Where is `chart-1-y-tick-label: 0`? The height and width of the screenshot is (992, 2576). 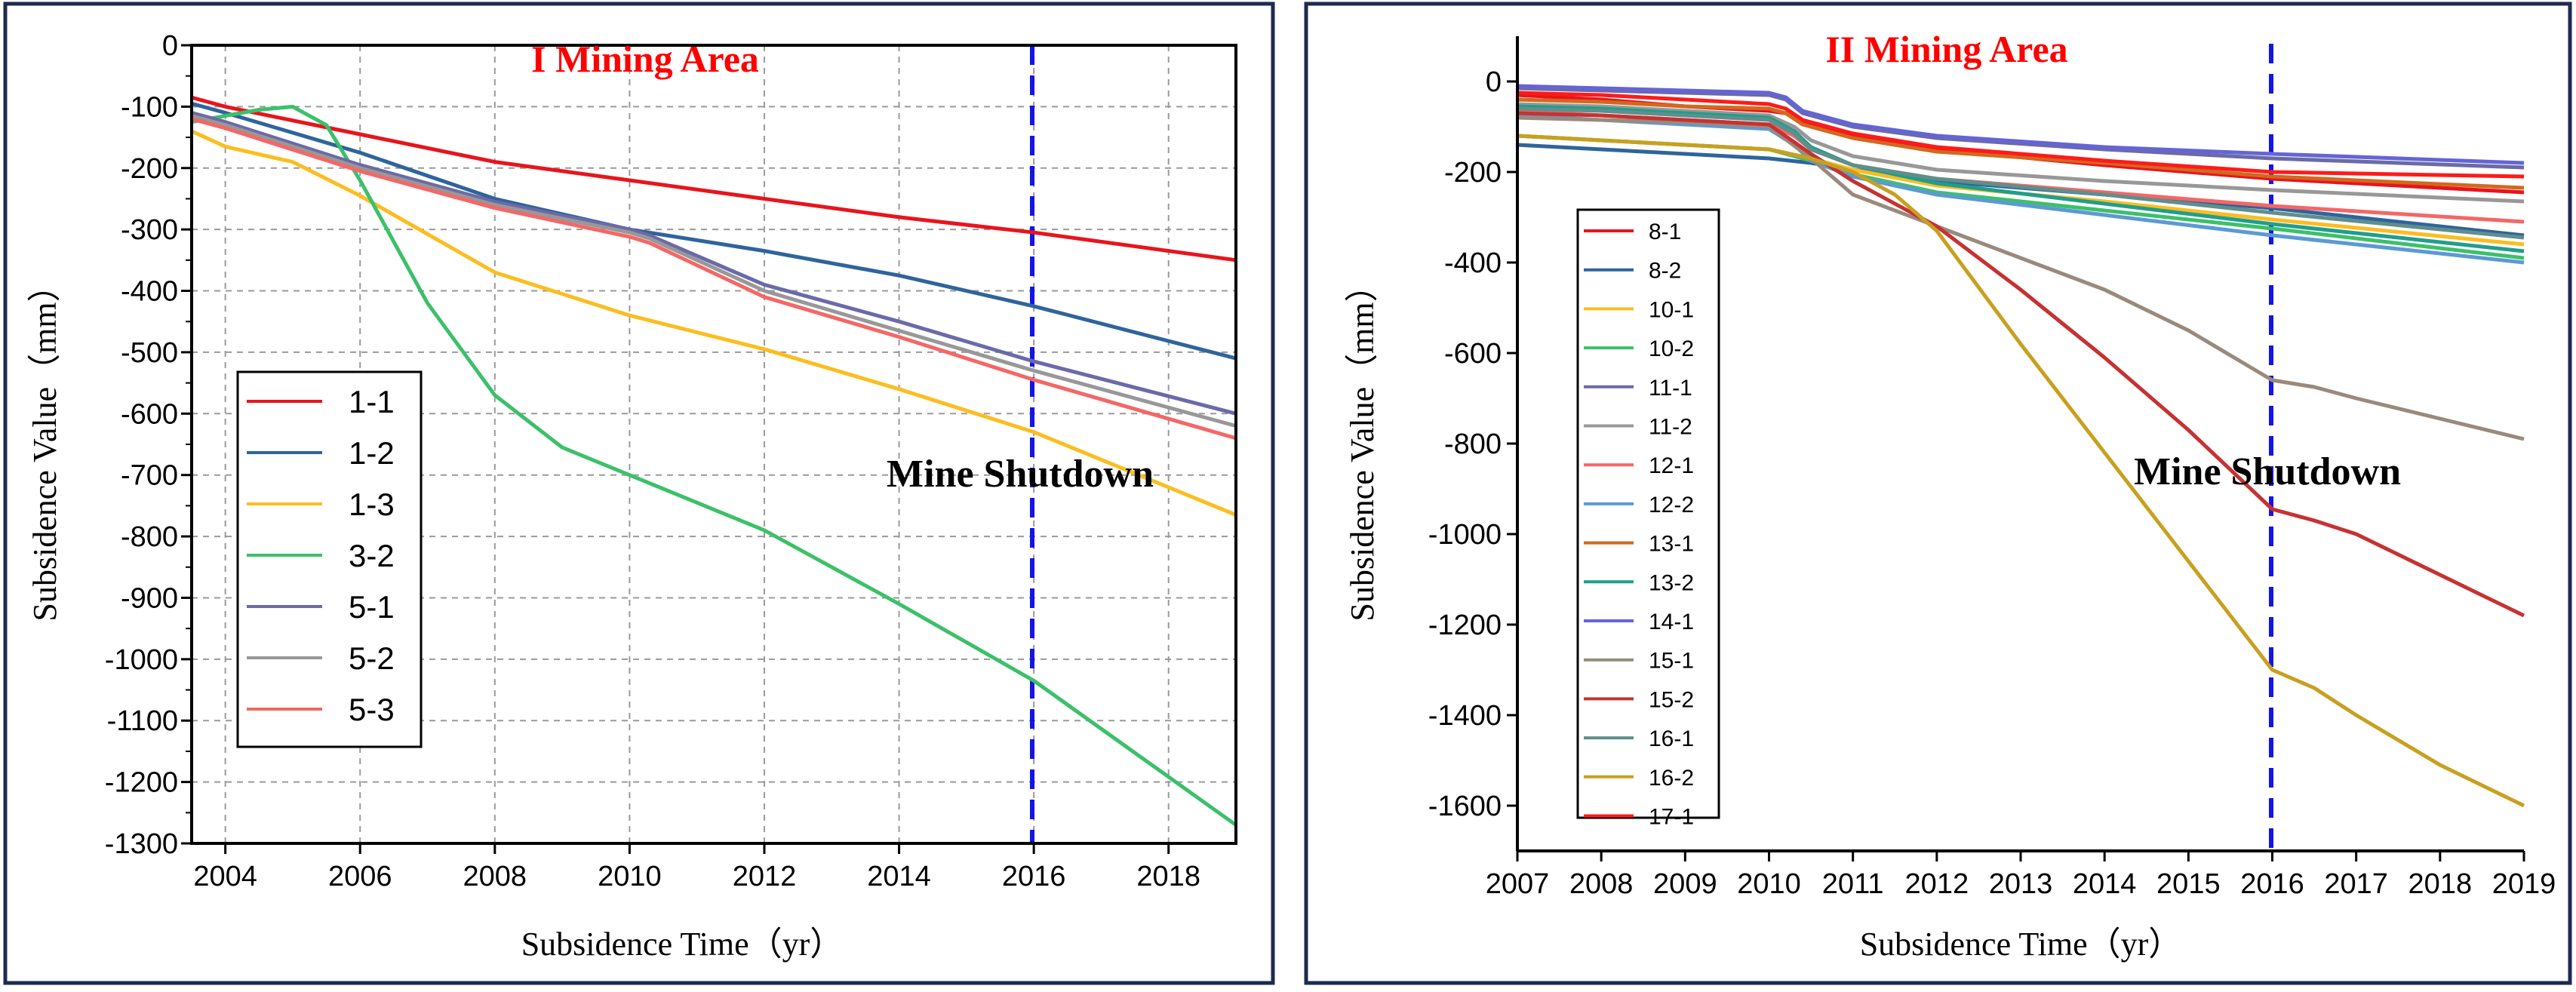 chart-1-y-tick-label: 0 is located at coordinates (170, 46).